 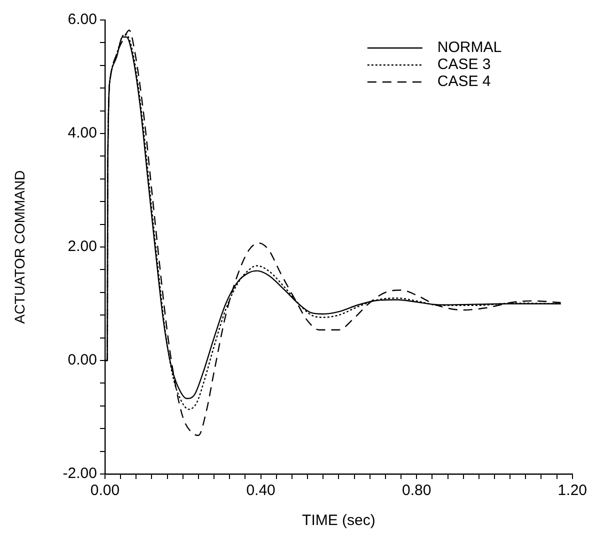 I want to click on x-tick-label: 0.80, so click(x=417, y=491).